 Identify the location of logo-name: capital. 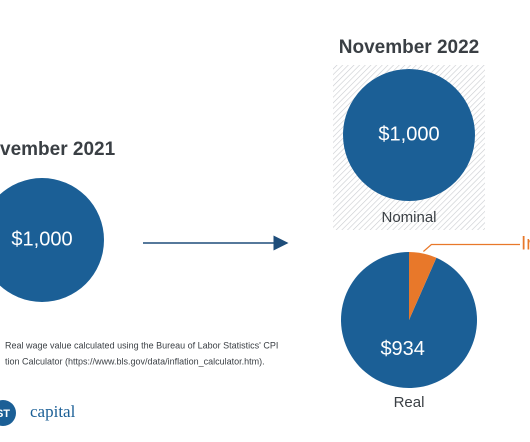
(53, 411).